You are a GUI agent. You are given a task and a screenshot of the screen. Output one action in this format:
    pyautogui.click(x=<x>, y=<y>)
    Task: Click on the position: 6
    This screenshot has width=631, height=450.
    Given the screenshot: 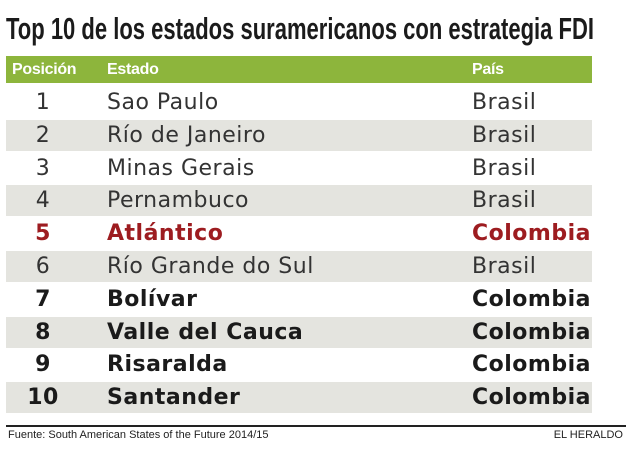 What is the action you would take?
    pyautogui.click(x=43, y=266)
    